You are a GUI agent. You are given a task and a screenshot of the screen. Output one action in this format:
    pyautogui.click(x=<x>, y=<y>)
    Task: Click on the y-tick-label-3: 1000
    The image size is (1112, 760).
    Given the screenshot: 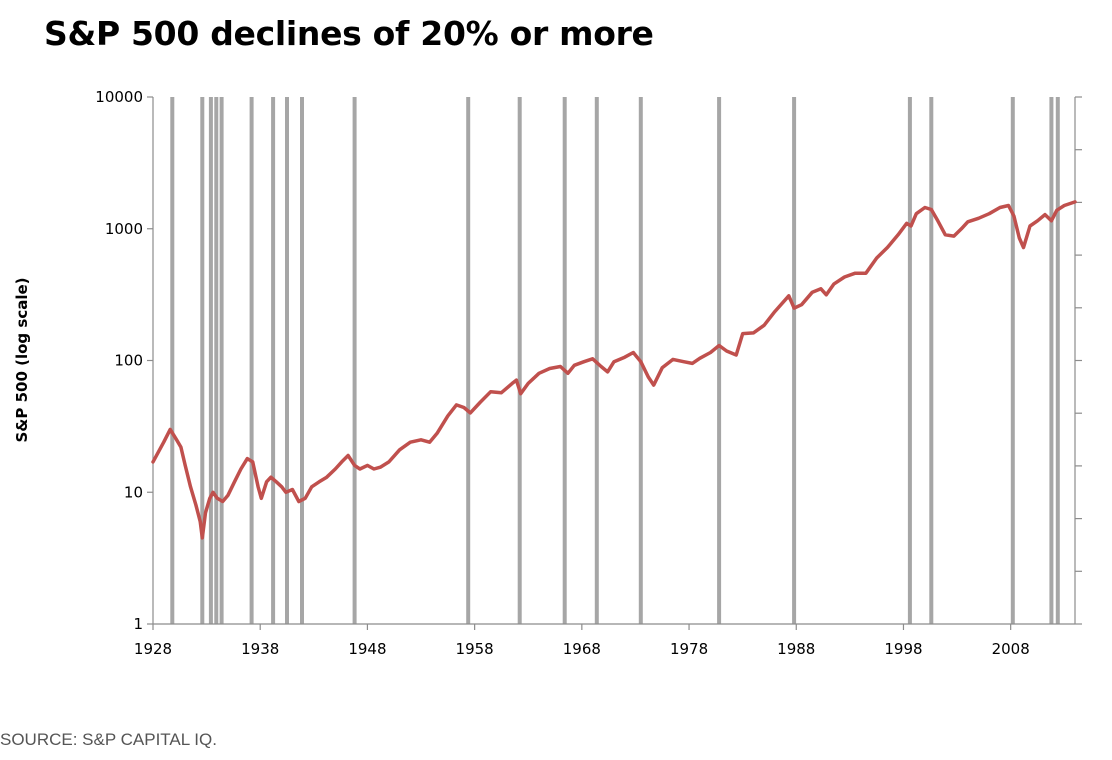 What is the action you would take?
    pyautogui.click(x=124, y=229)
    